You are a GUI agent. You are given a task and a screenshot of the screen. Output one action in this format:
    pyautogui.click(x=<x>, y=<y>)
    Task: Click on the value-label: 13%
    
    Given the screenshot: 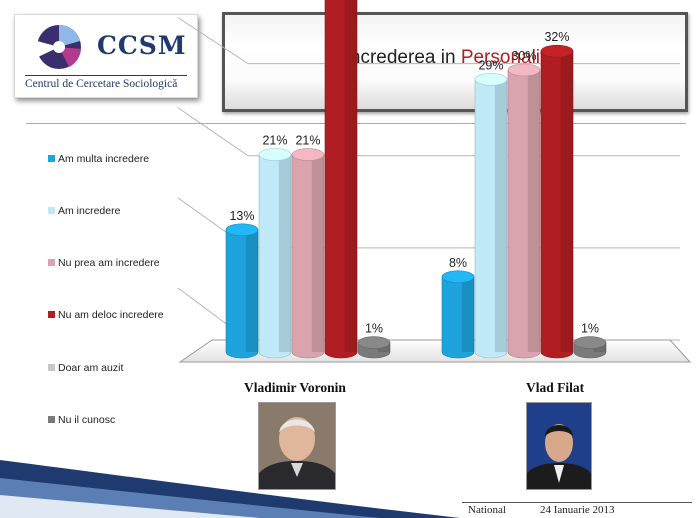 What is the action you would take?
    pyautogui.click(x=241, y=216)
    